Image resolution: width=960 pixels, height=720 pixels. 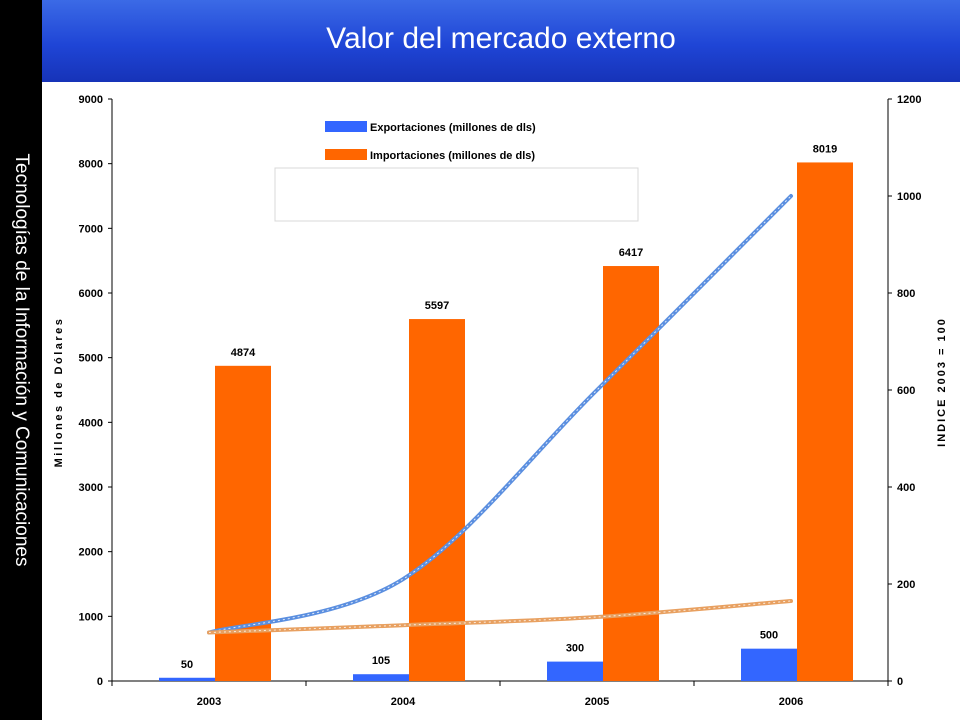 I want to click on y-tick-label: 3000, so click(x=91, y=488).